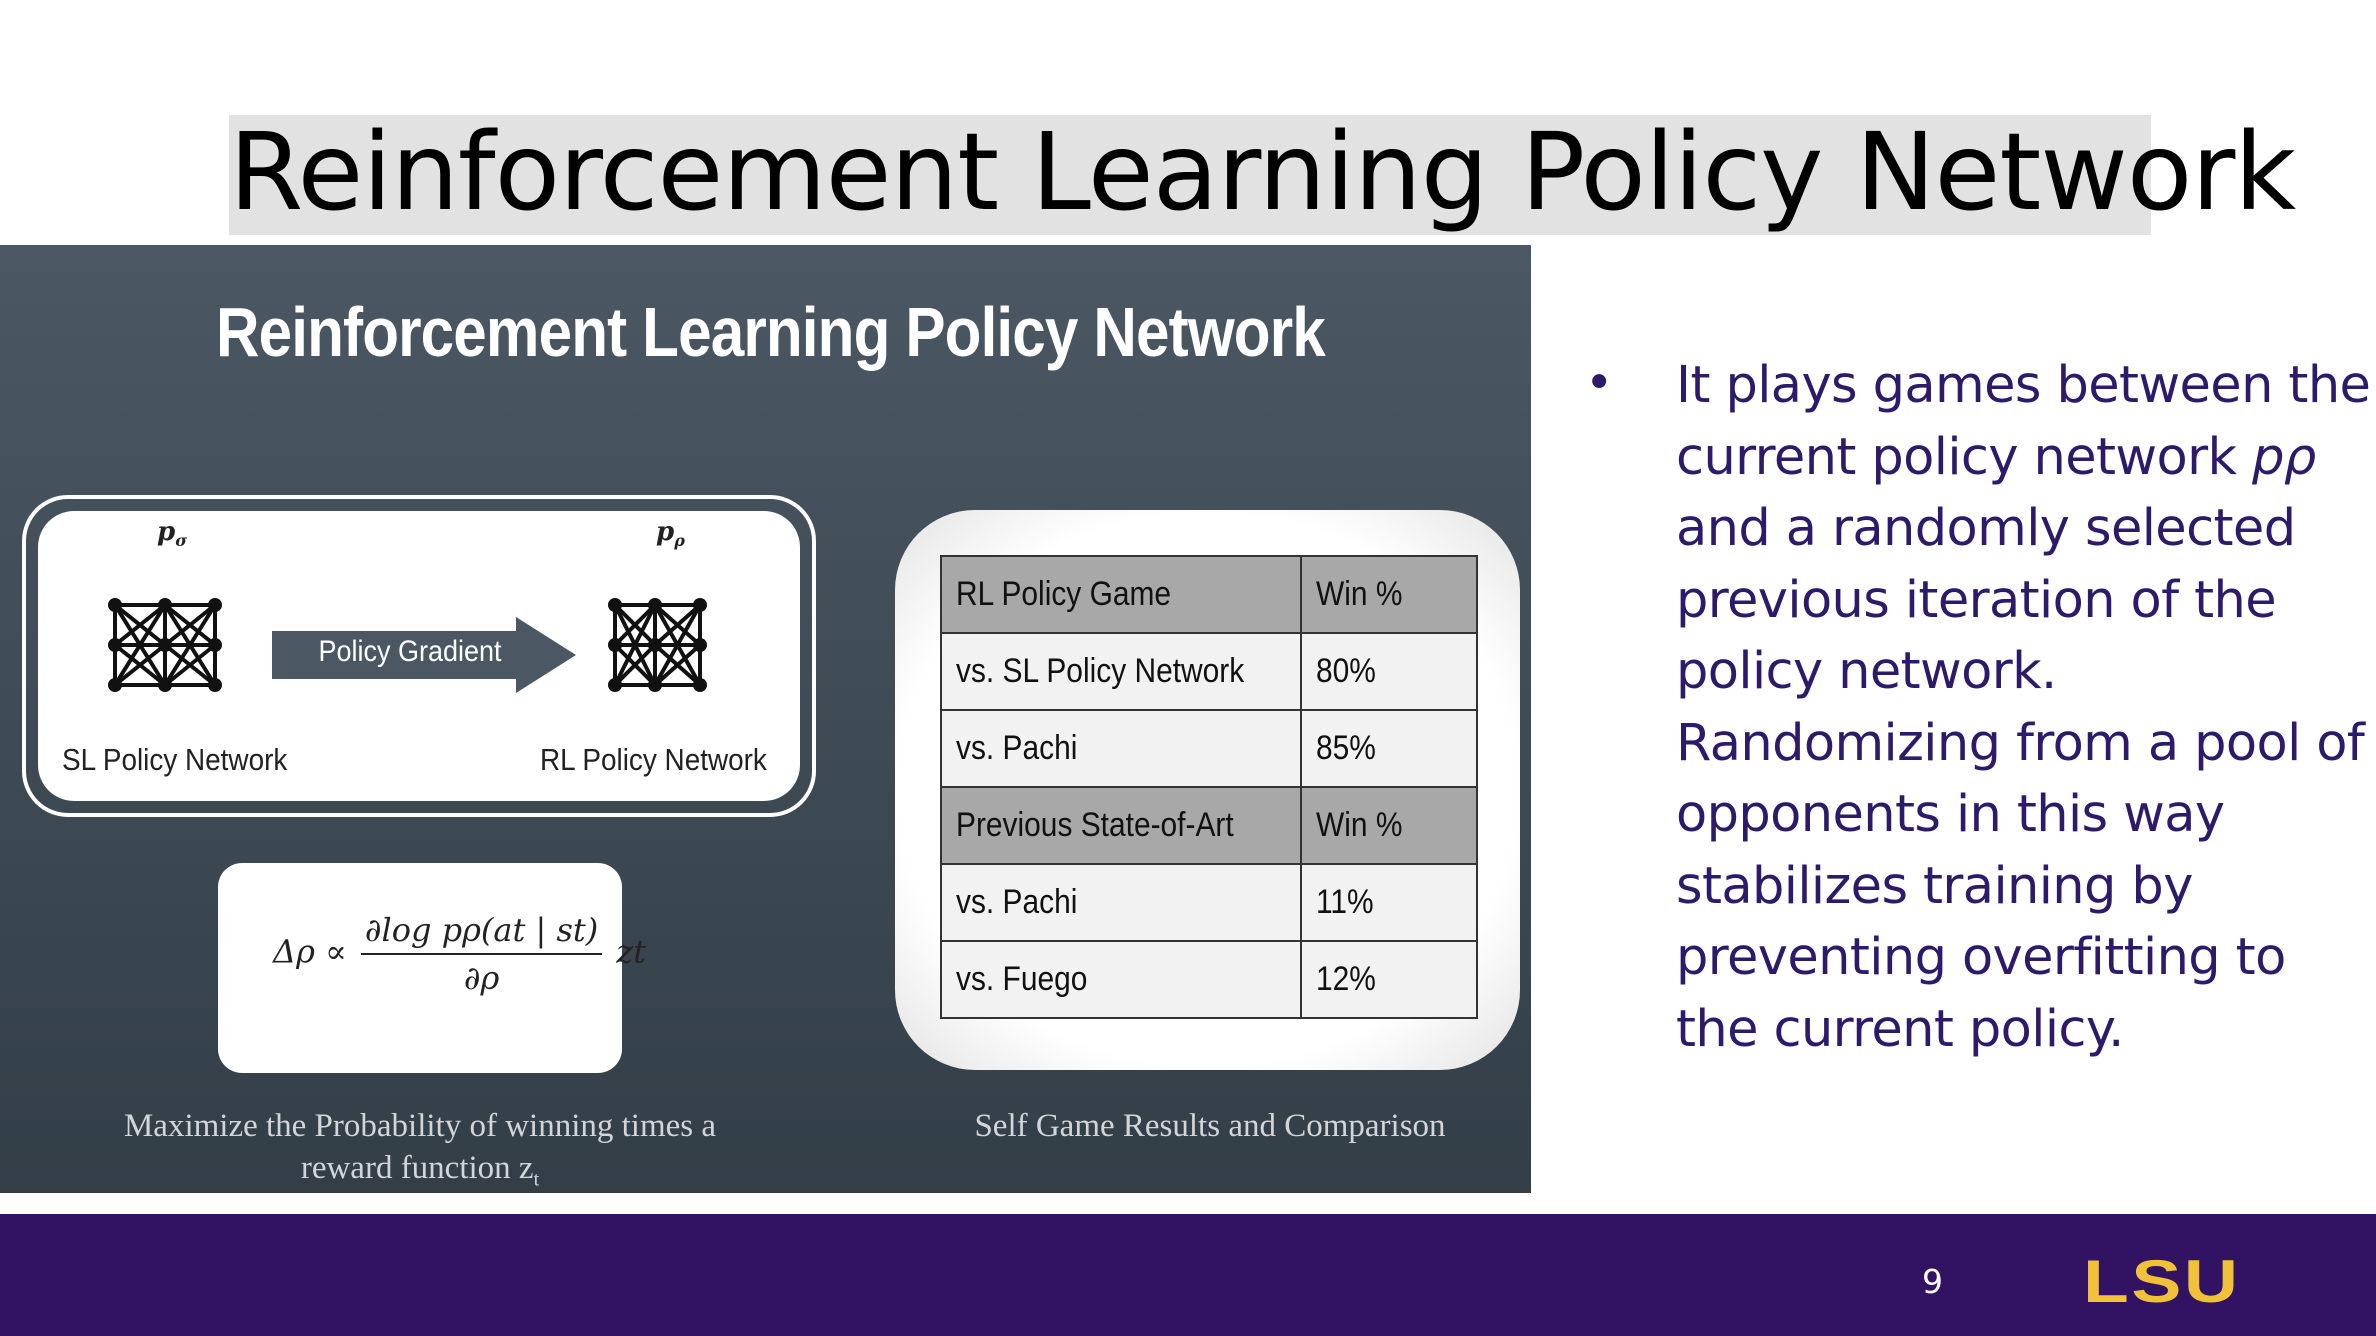  I want to click on footer-bar, so click(1188, 1275).